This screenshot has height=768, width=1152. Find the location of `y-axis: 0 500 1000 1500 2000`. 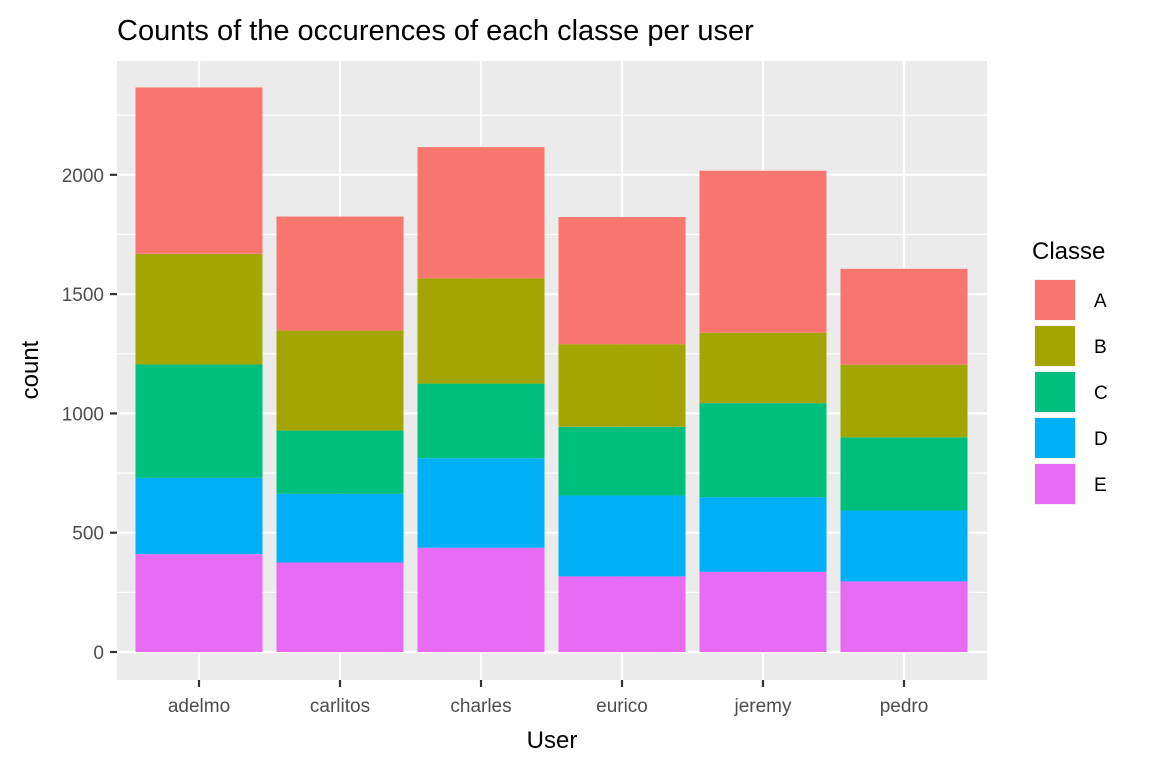

y-axis: 0 500 1000 1500 2000 is located at coordinates (89, 415).